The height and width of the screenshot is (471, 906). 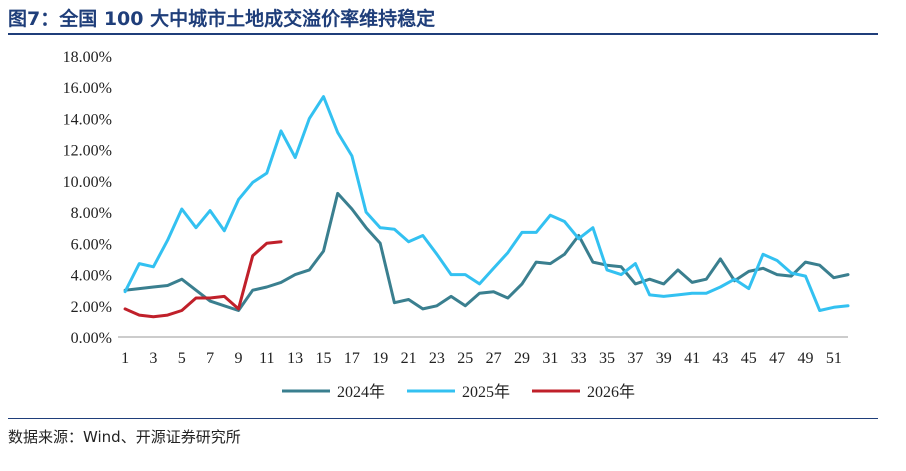 What do you see at coordinates (222, 19) in the screenshot?
I see `chart-title: 图7：全国 100 大中城市土地成交溢价率维持稳定` at bounding box center [222, 19].